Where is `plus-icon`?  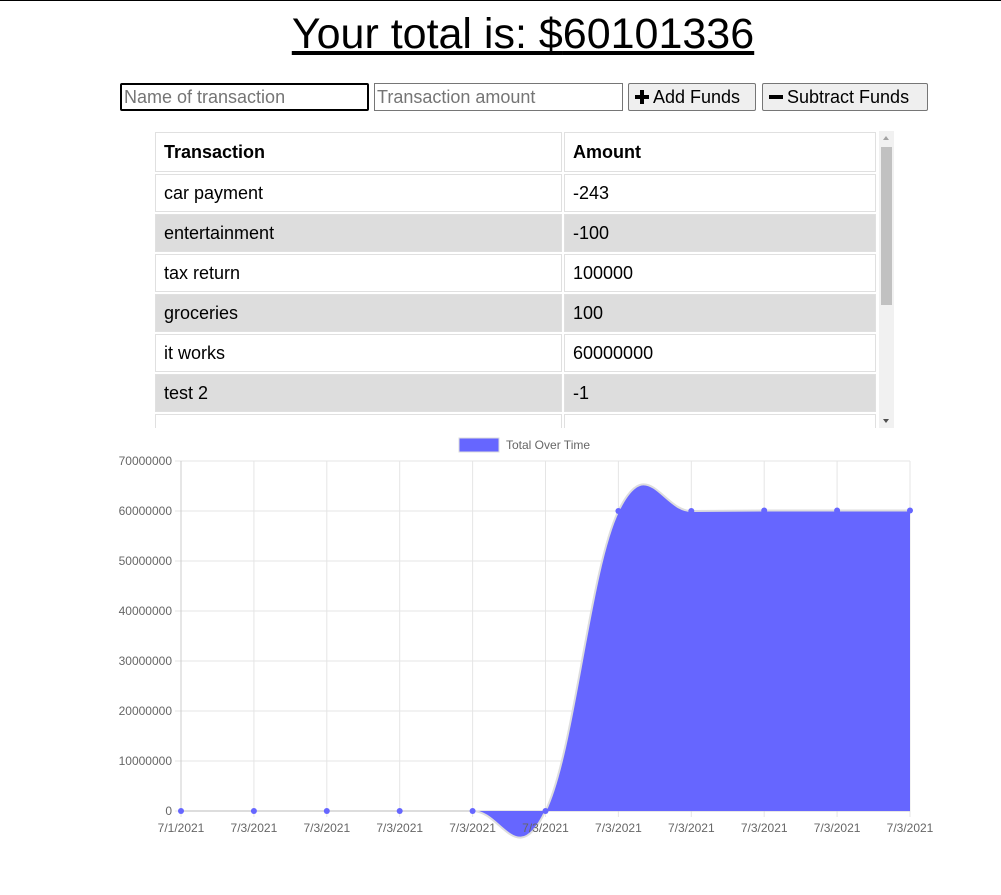
plus-icon is located at coordinates (642, 97).